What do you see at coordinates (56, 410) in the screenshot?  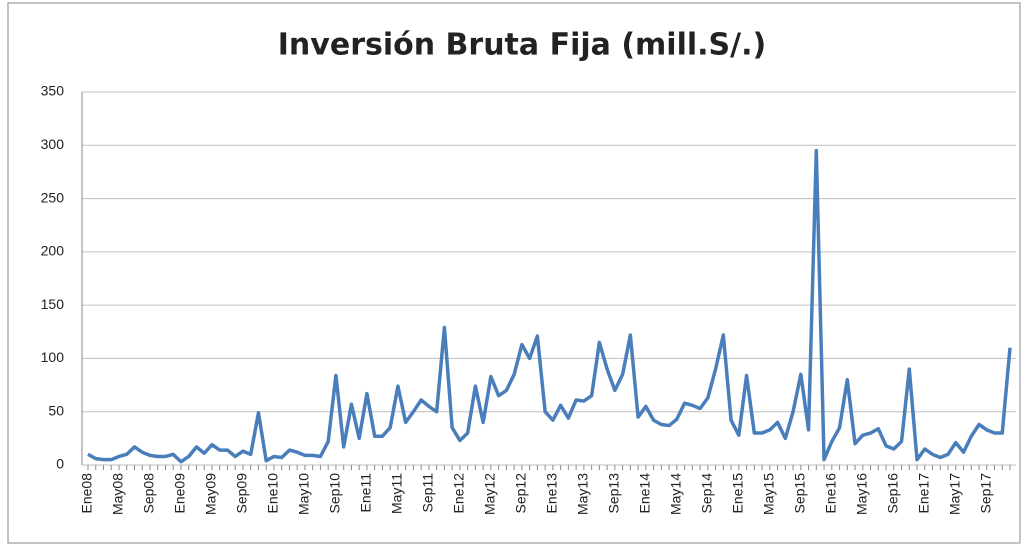 I see `y-tick-label: 50` at bounding box center [56, 410].